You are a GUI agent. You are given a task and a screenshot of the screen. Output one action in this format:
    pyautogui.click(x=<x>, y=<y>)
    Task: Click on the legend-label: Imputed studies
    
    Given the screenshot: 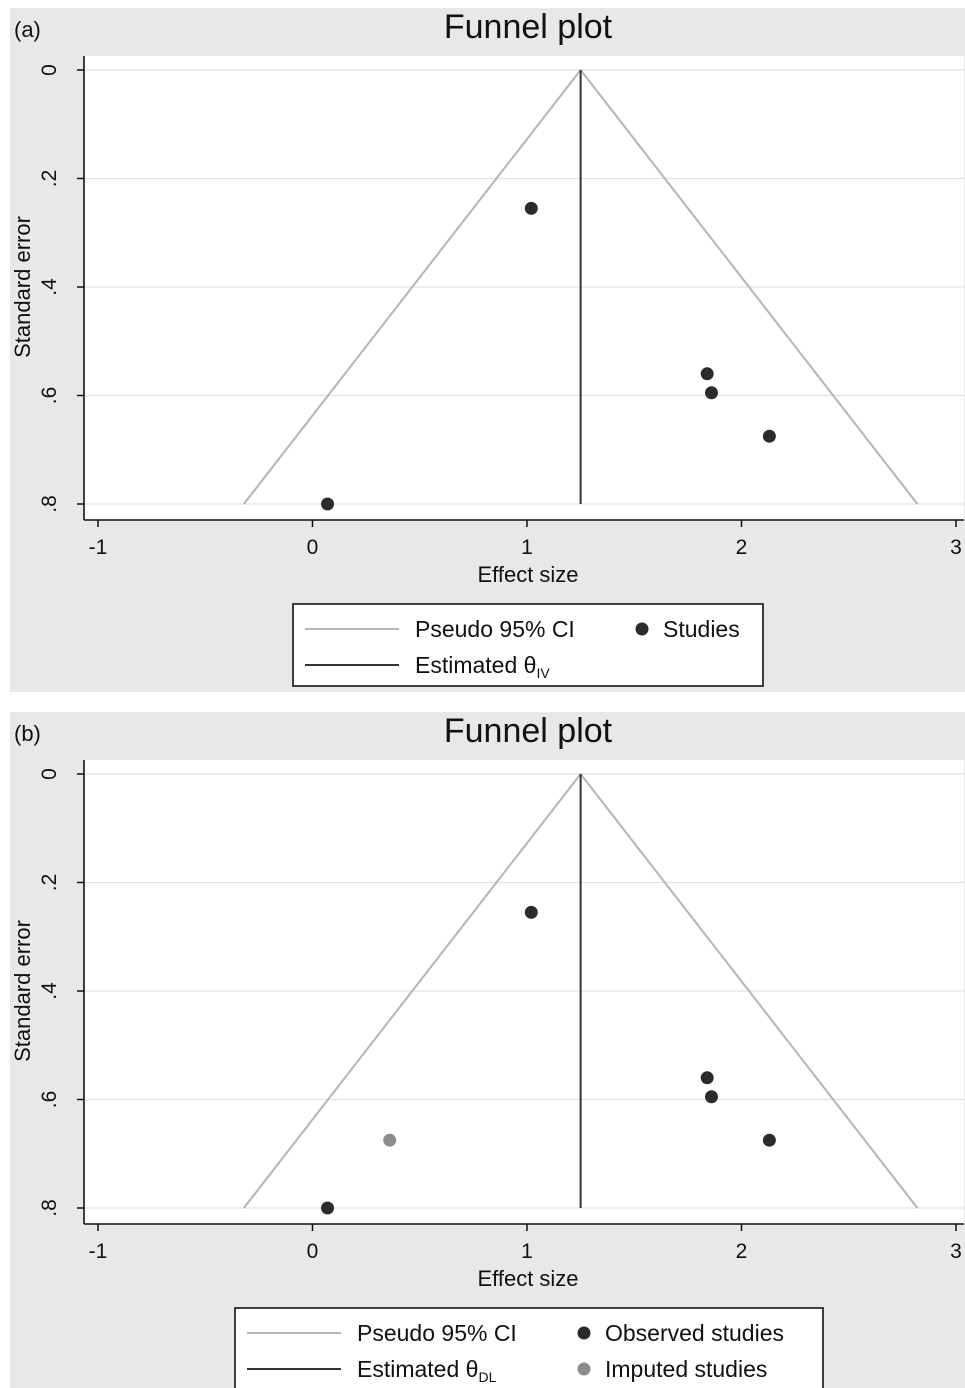 What is the action you would take?
    pyautogui.click(x=686, y=1369)
    